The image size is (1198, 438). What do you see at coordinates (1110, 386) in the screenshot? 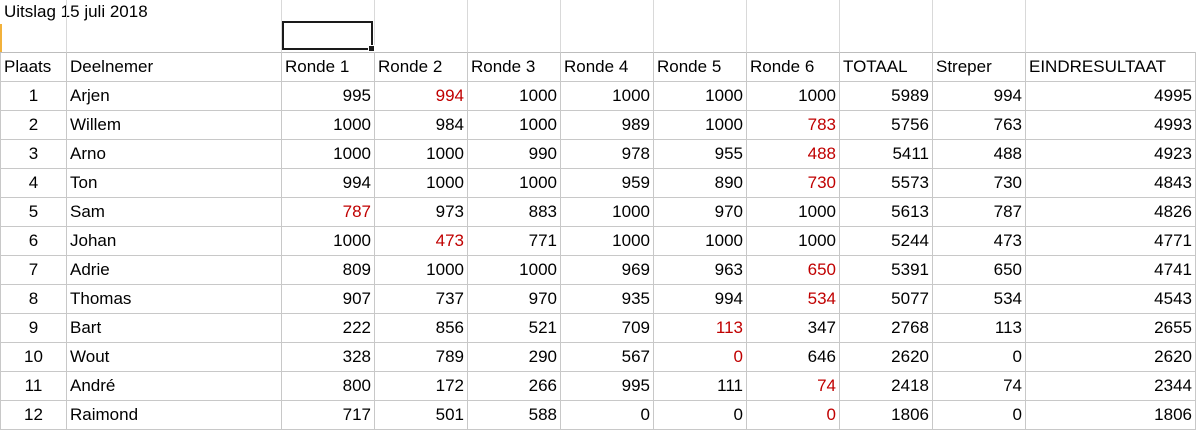
I see `cell-eindresultaat: 2344` at bounding box center [1110, 386].